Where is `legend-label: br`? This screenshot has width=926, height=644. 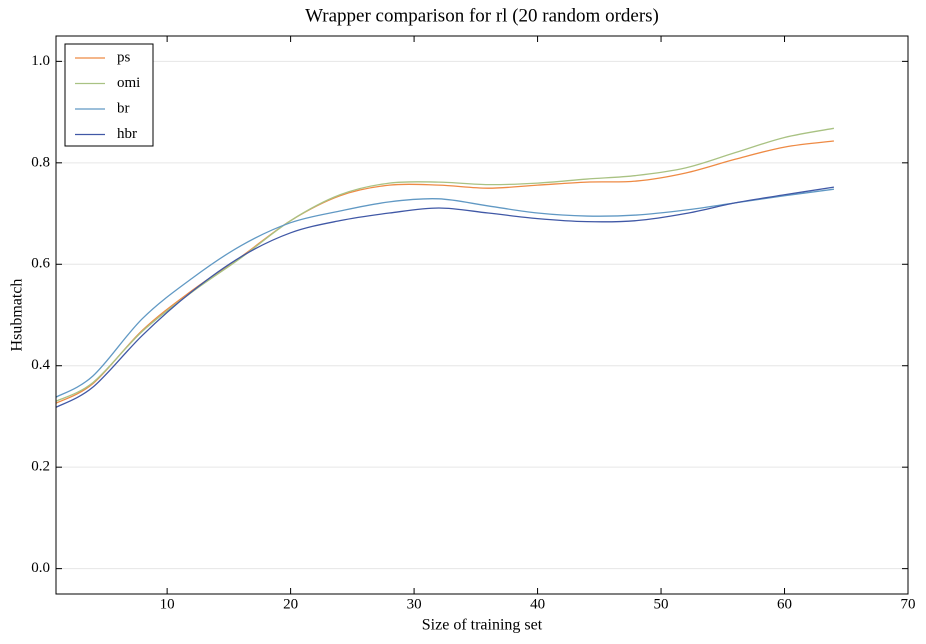 legend-label: br is located at coordinates (123, 108).